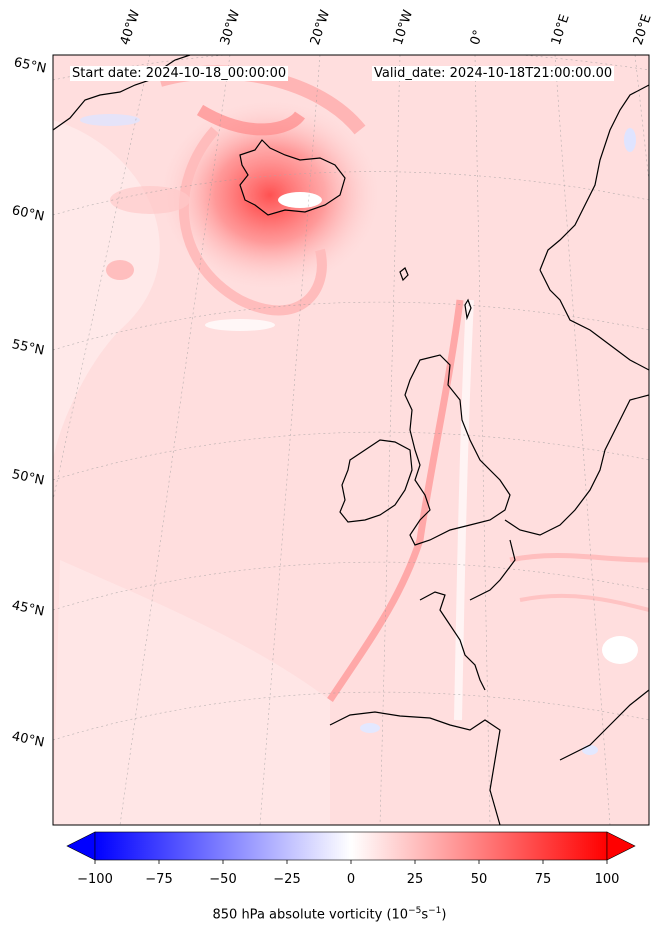 The width and height of the screenshot is (659, 936). I want to click on great-britain-coast, so click(457, 450).